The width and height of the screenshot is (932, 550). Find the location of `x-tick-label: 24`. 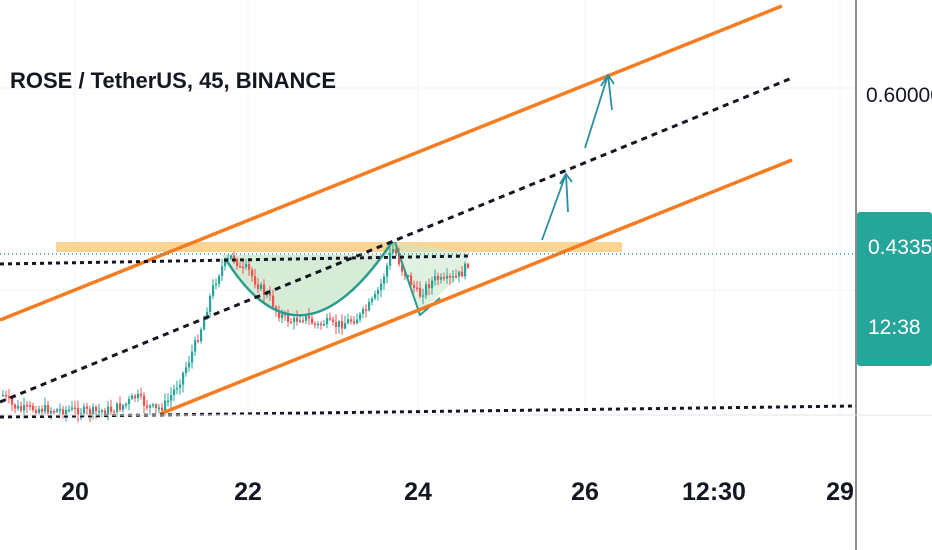

x-tick-label: 24 is located at coordinates (418, 492).